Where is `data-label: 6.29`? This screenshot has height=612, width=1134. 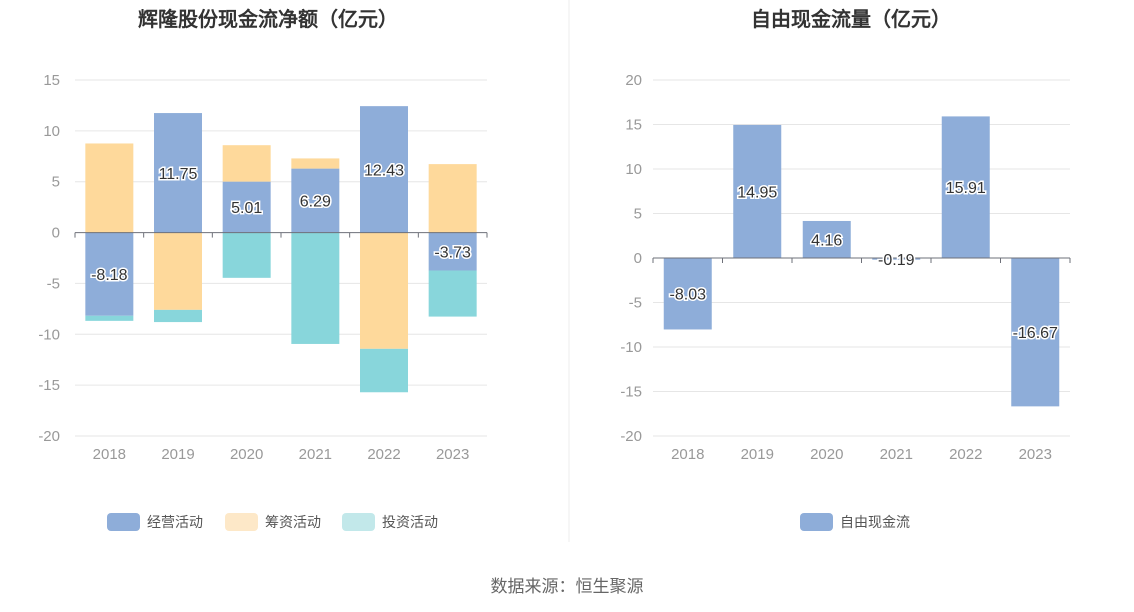
data-label: 6.29 is located at coordinates (315, 202).